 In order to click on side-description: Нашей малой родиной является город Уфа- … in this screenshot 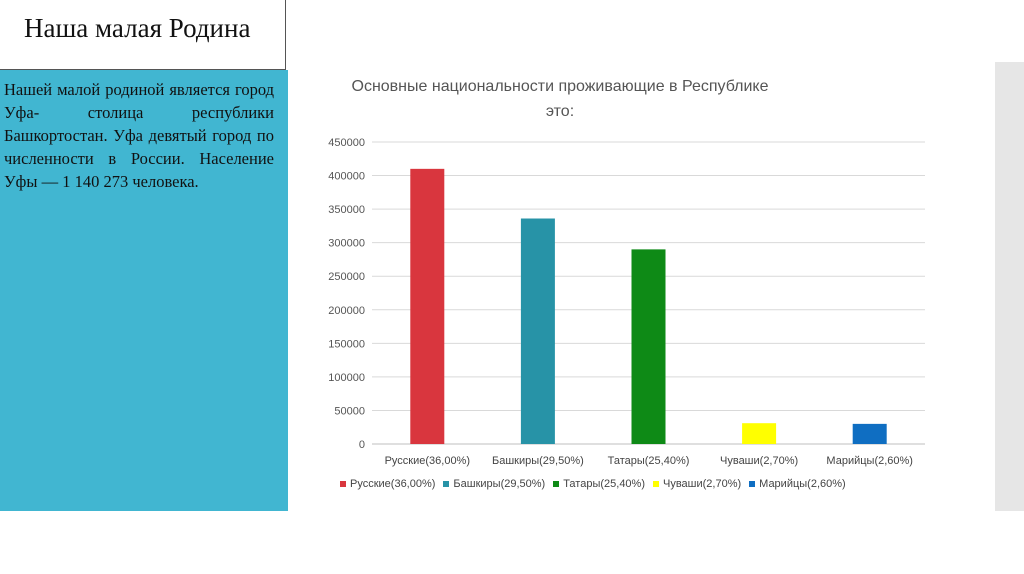, I will do `click(139, 135)`.